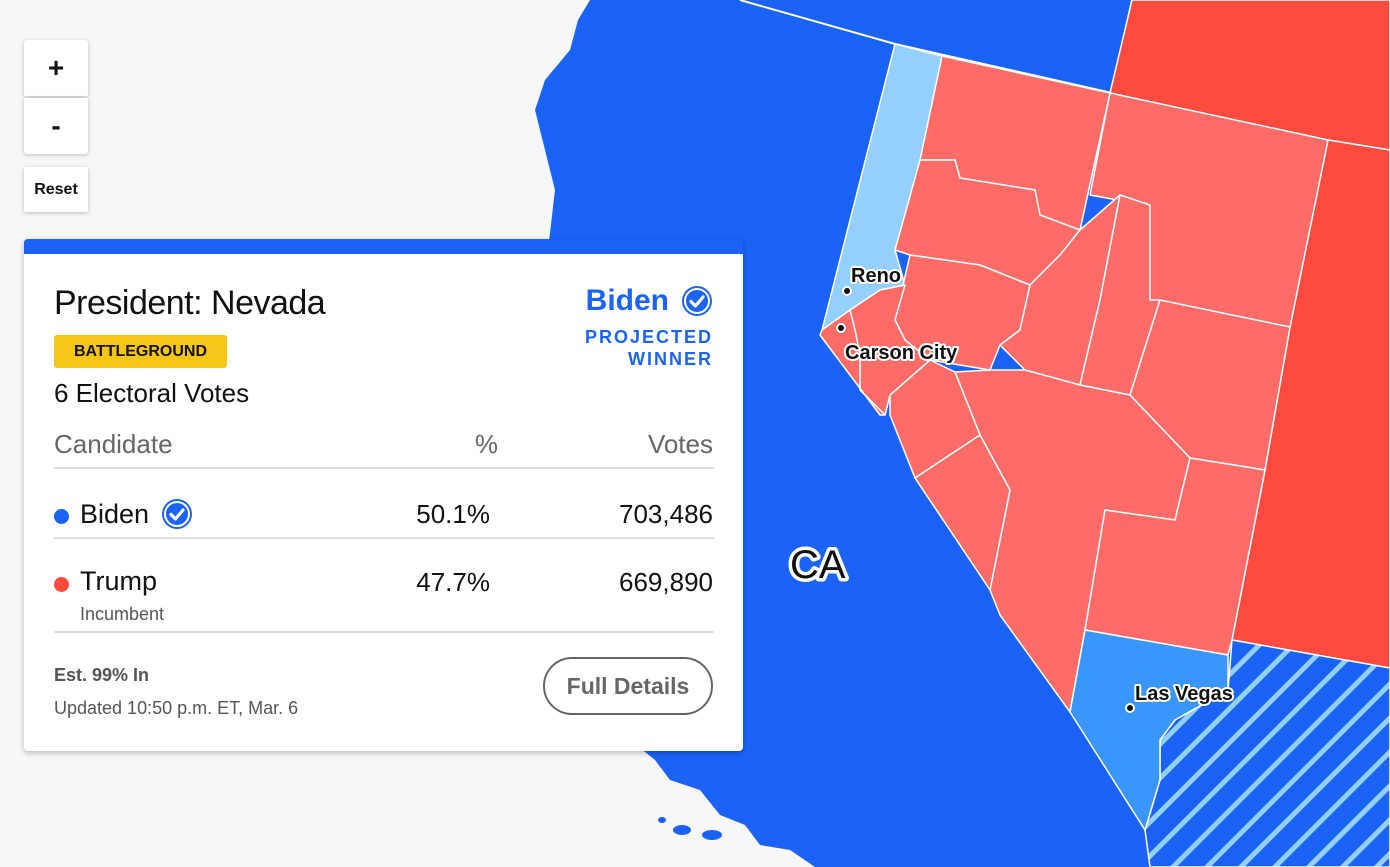 The width and height of the screenshot is (1390, 867). What do you see at coordinates (841, 328) in the screenshot?
I see `carson-marker` at bounding box center [841, 328].